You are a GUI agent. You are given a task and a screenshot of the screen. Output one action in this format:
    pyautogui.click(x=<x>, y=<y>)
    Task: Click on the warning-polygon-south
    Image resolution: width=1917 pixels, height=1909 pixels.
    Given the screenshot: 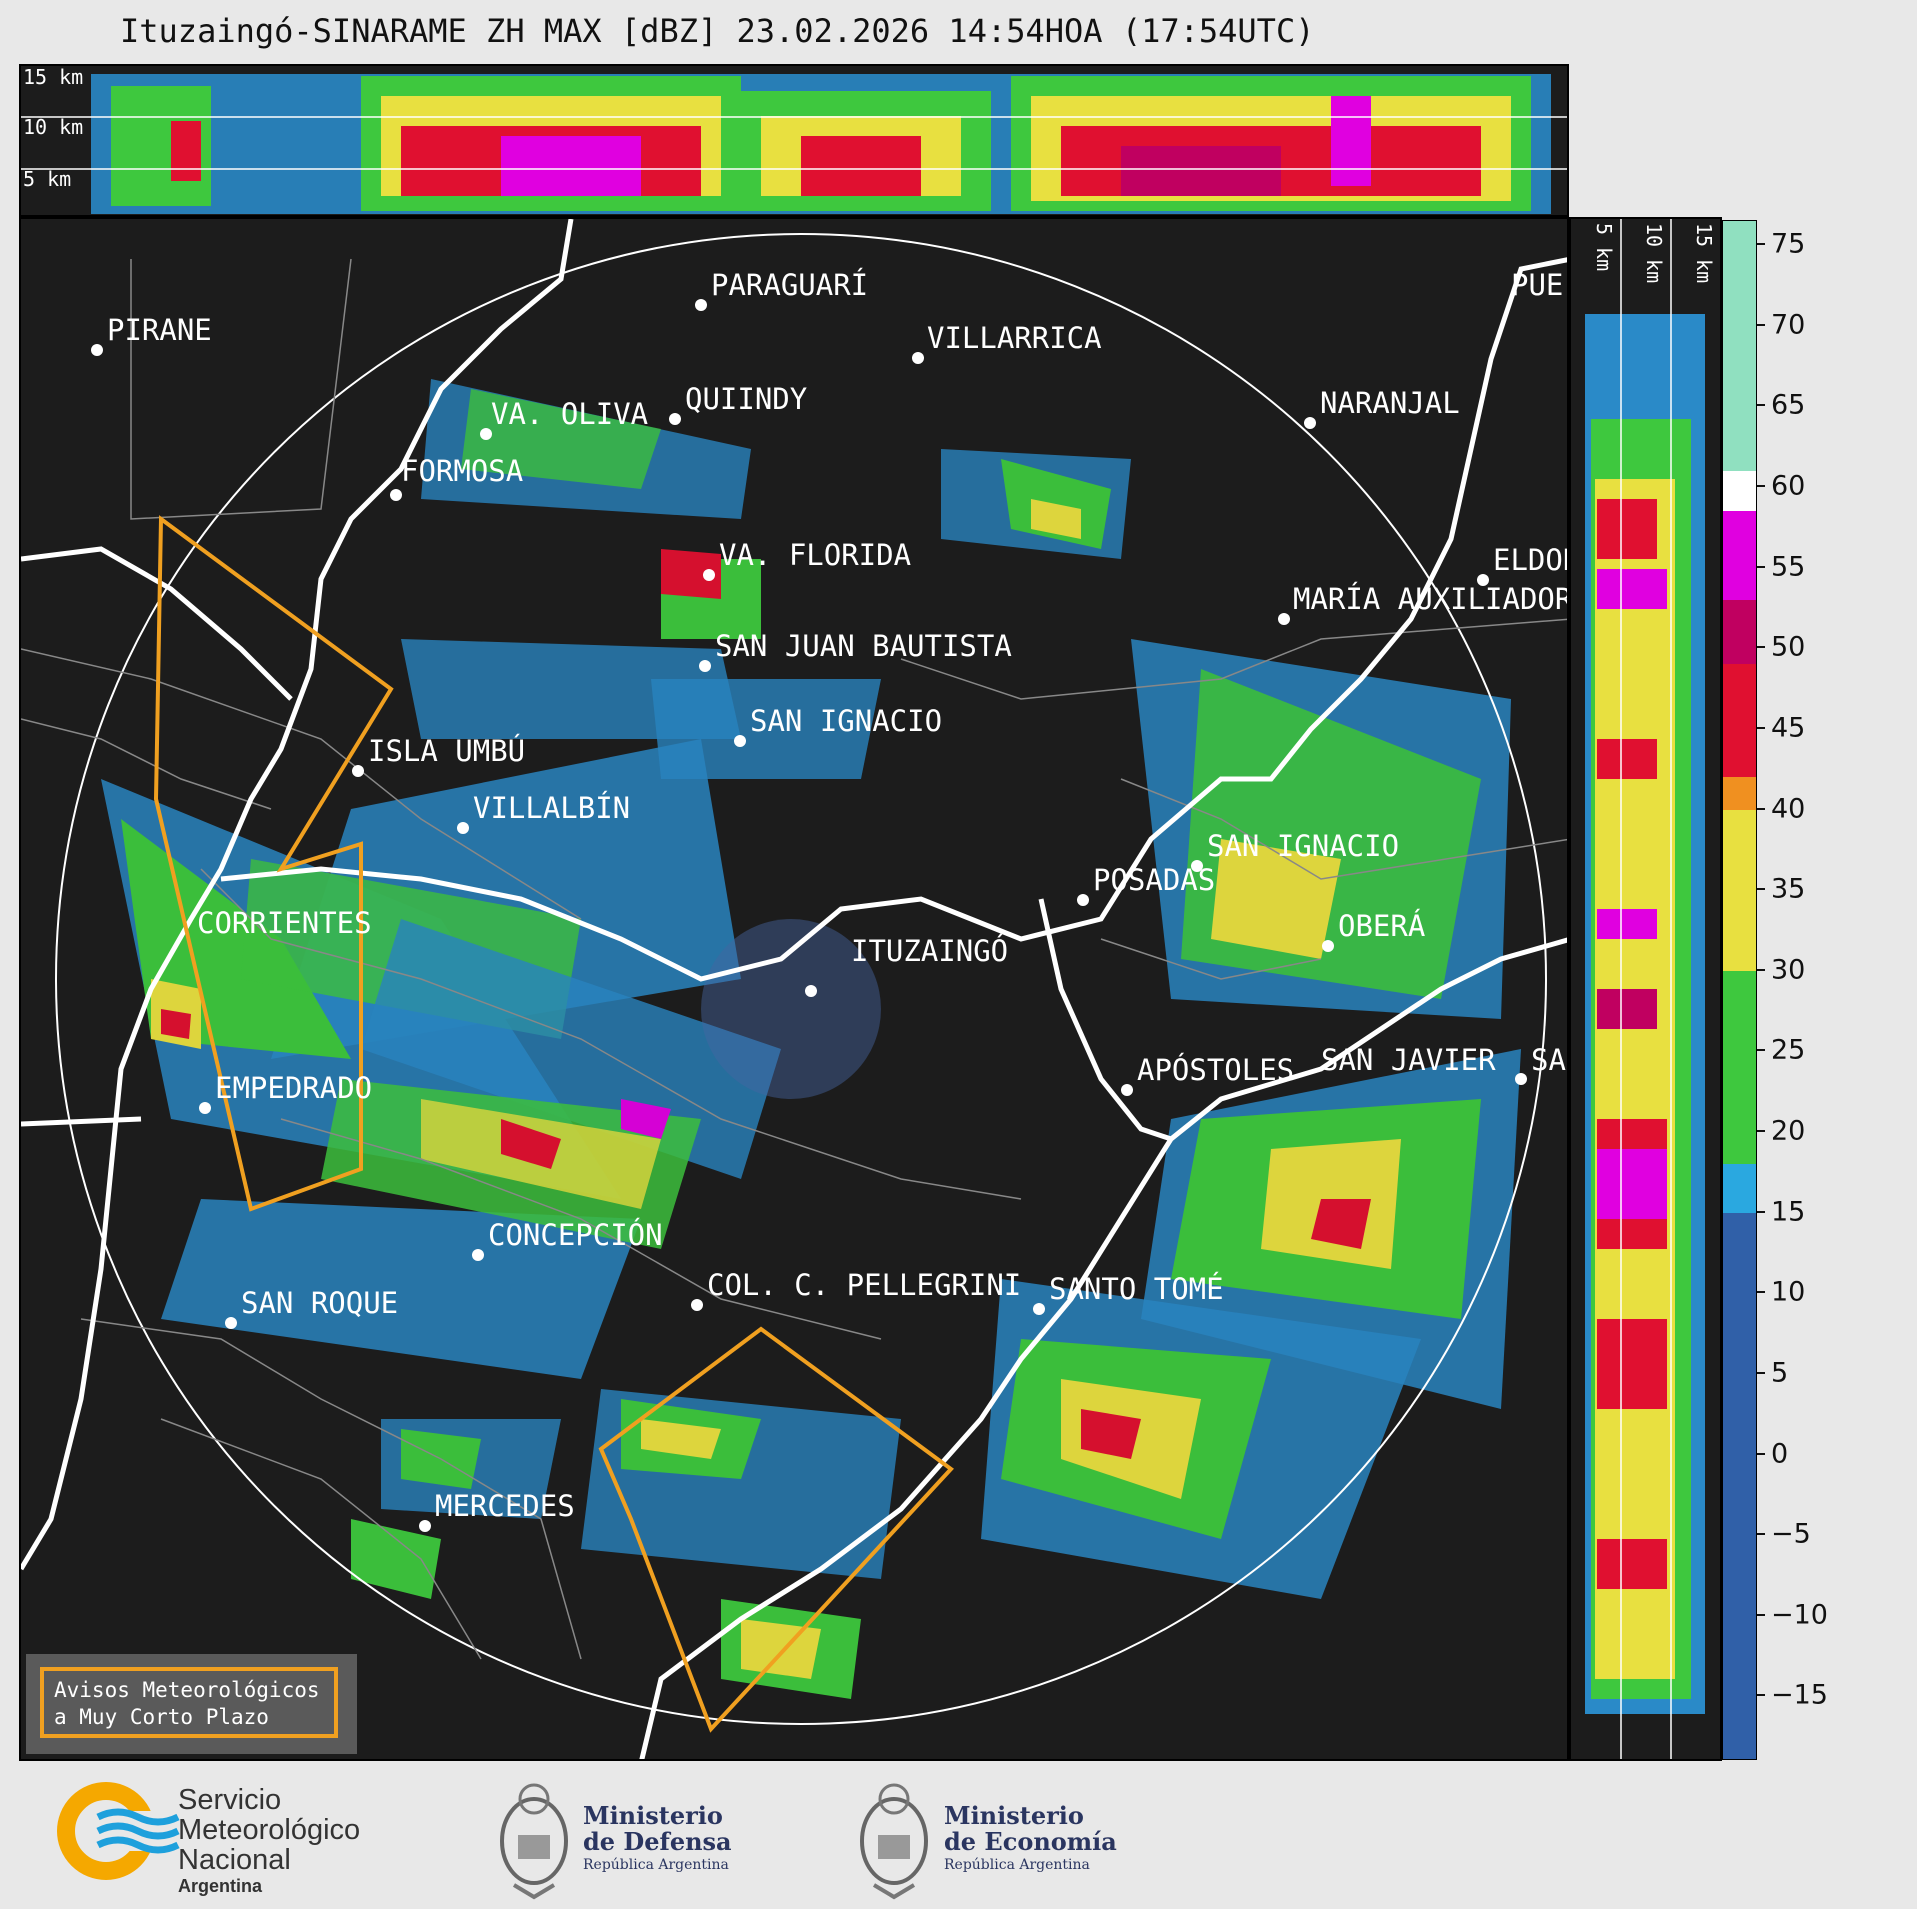 What is the action you would take?
    pyautogui.click(x=776, y=1529)
    